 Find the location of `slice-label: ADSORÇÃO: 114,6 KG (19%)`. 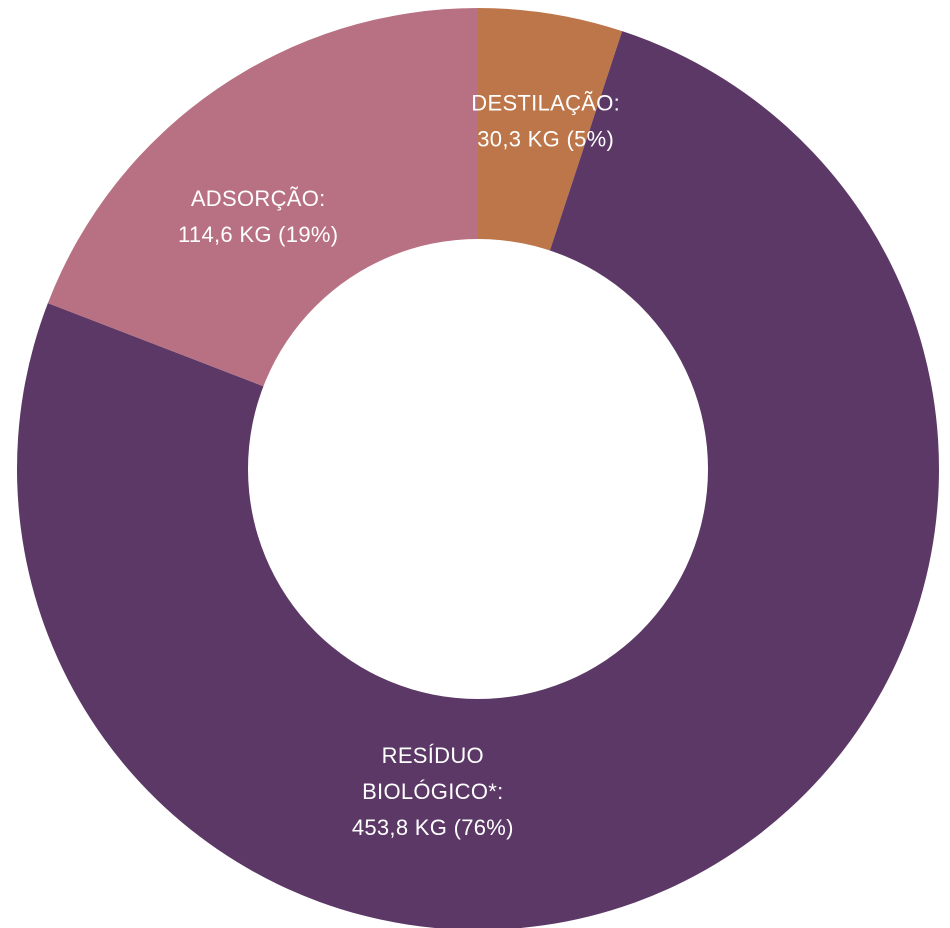

slice-label: ADSORÇÃO: 114,6 KG (19%) is located at coordinates (258, 216).